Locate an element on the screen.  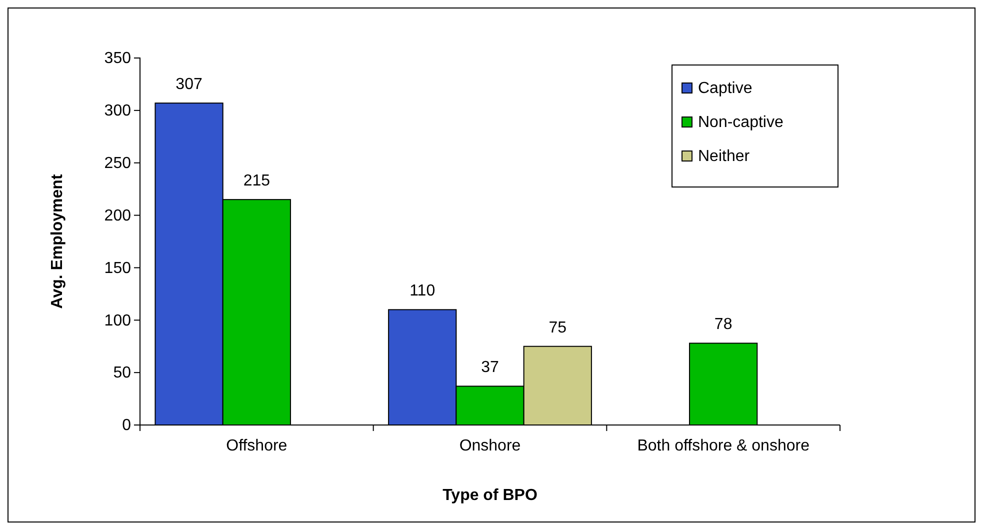
legend-label: Neither is located at coordinates (724, 156).